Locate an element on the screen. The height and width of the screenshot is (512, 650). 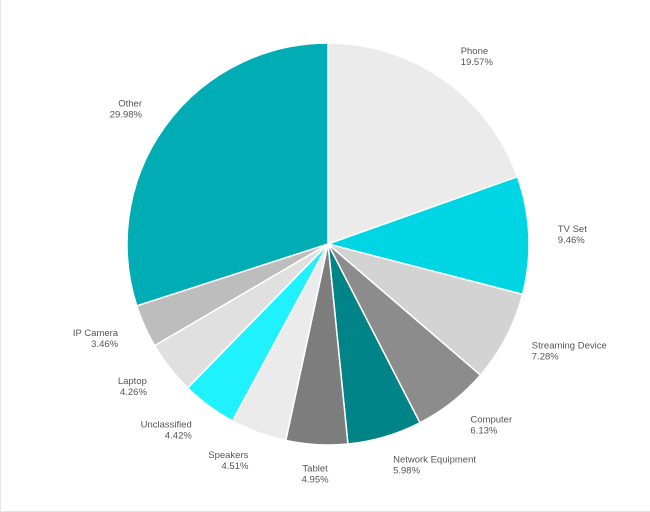
slice-percent: 29.98% is located at coordinates (126, 115).